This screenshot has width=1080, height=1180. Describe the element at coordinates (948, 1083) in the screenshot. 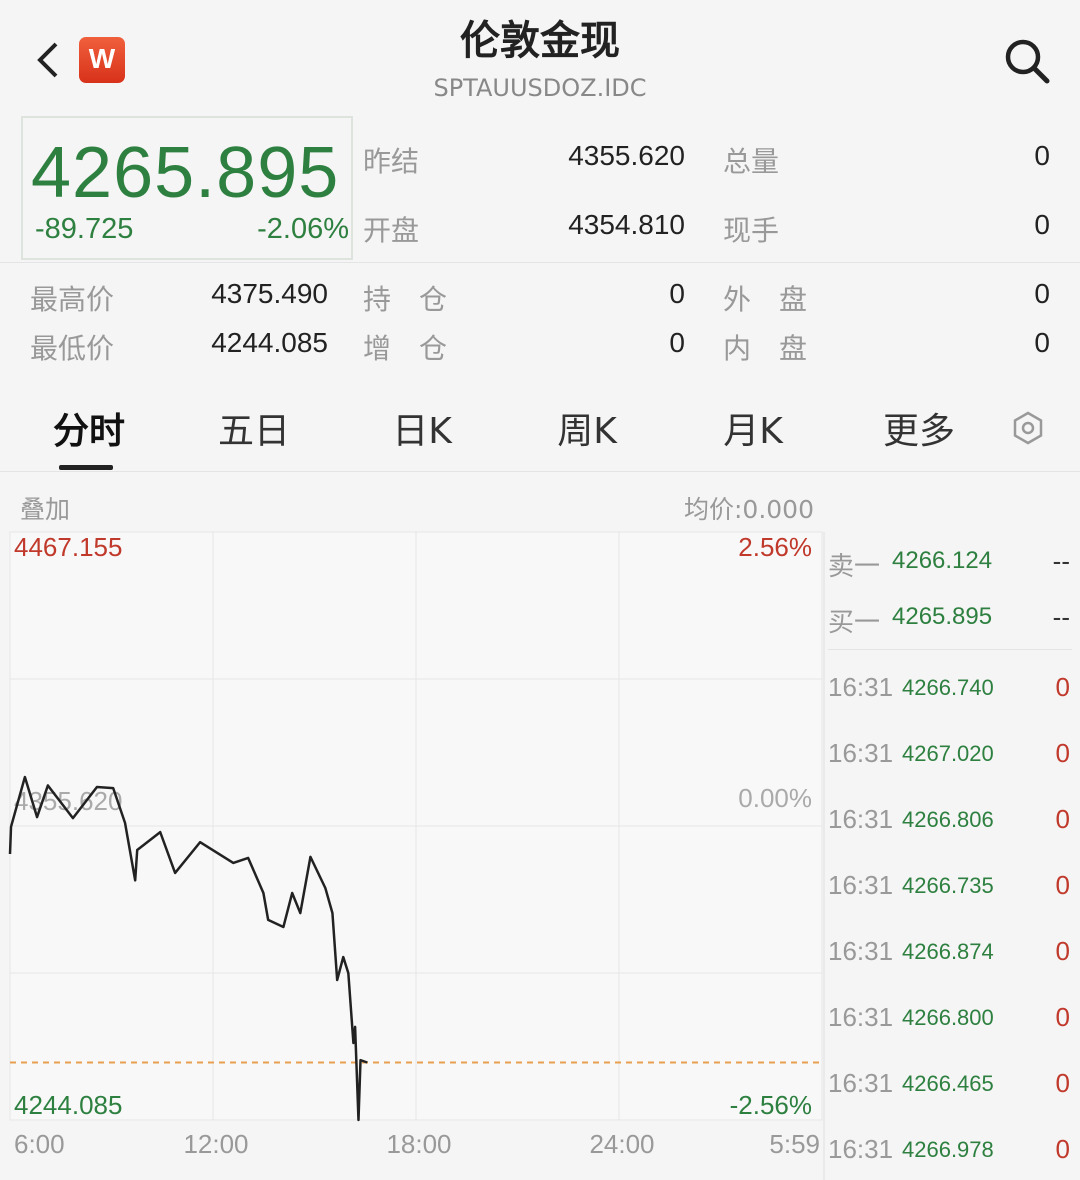

I see `tick-price: 4266.465` at that location.